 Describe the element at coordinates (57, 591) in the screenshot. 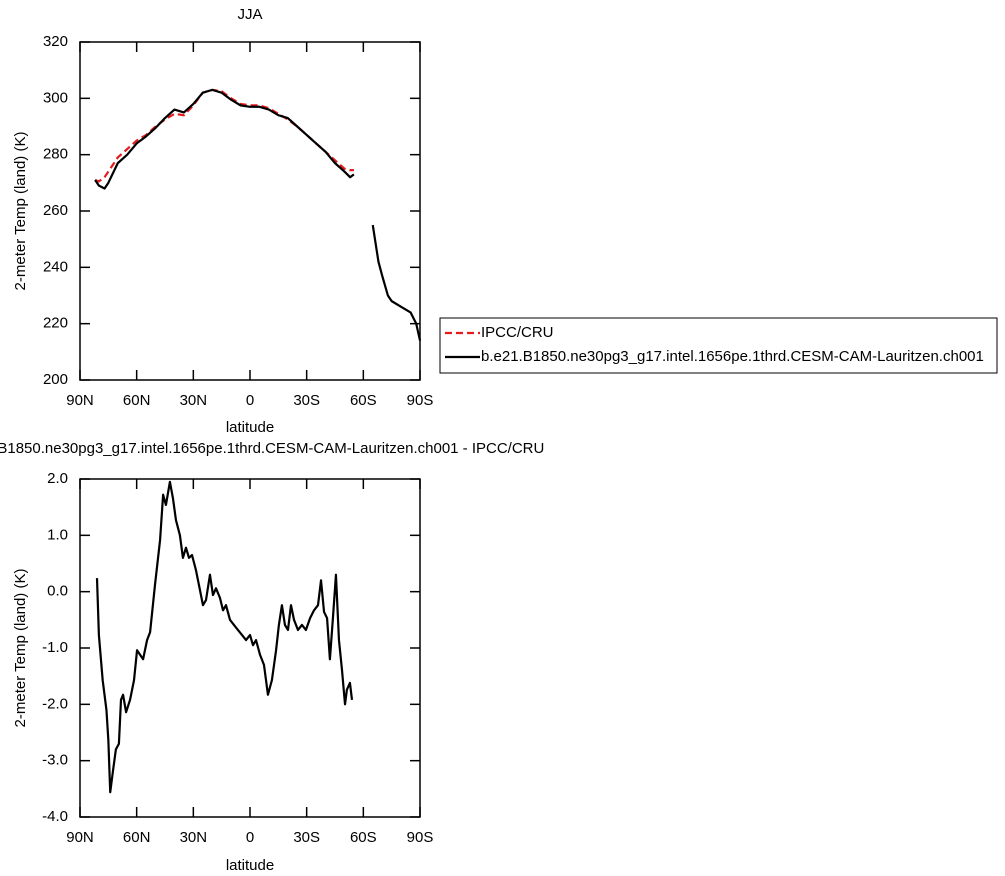

I see `y-tick-label: 0.0` at that location.